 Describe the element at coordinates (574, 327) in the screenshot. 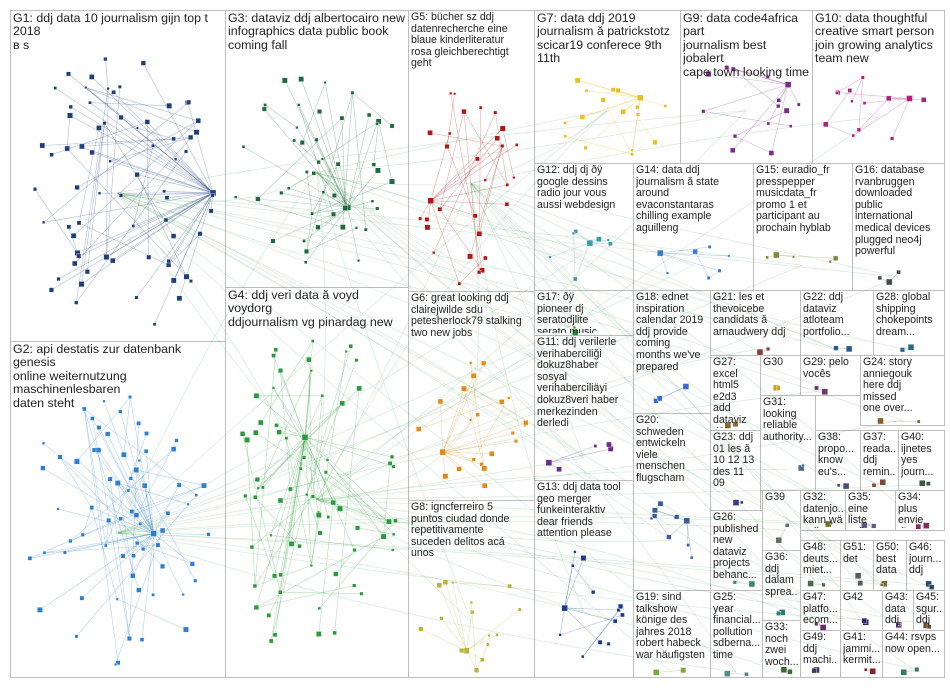

I see `node-g17` at that location.